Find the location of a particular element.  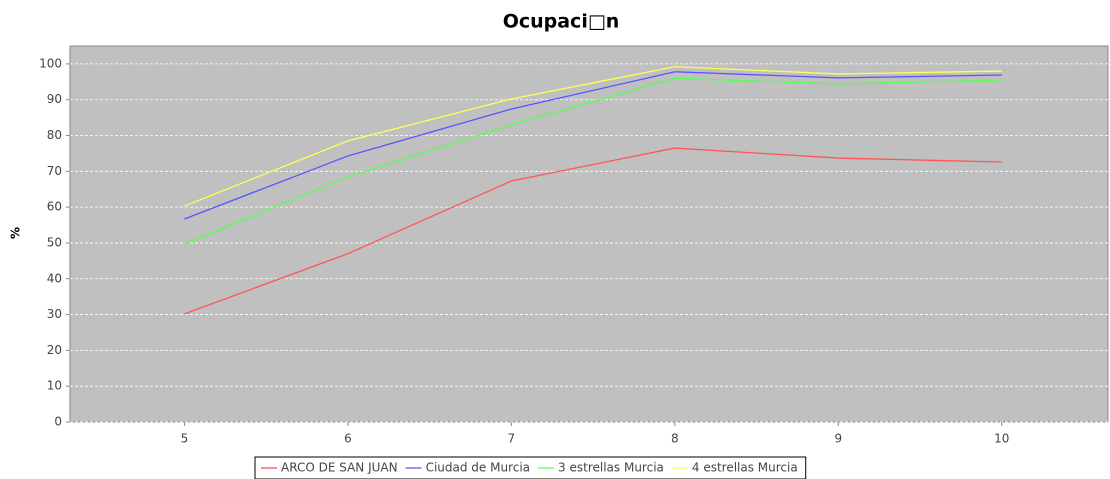

x-tick-label: 5 is located at coordinates (185, 439).